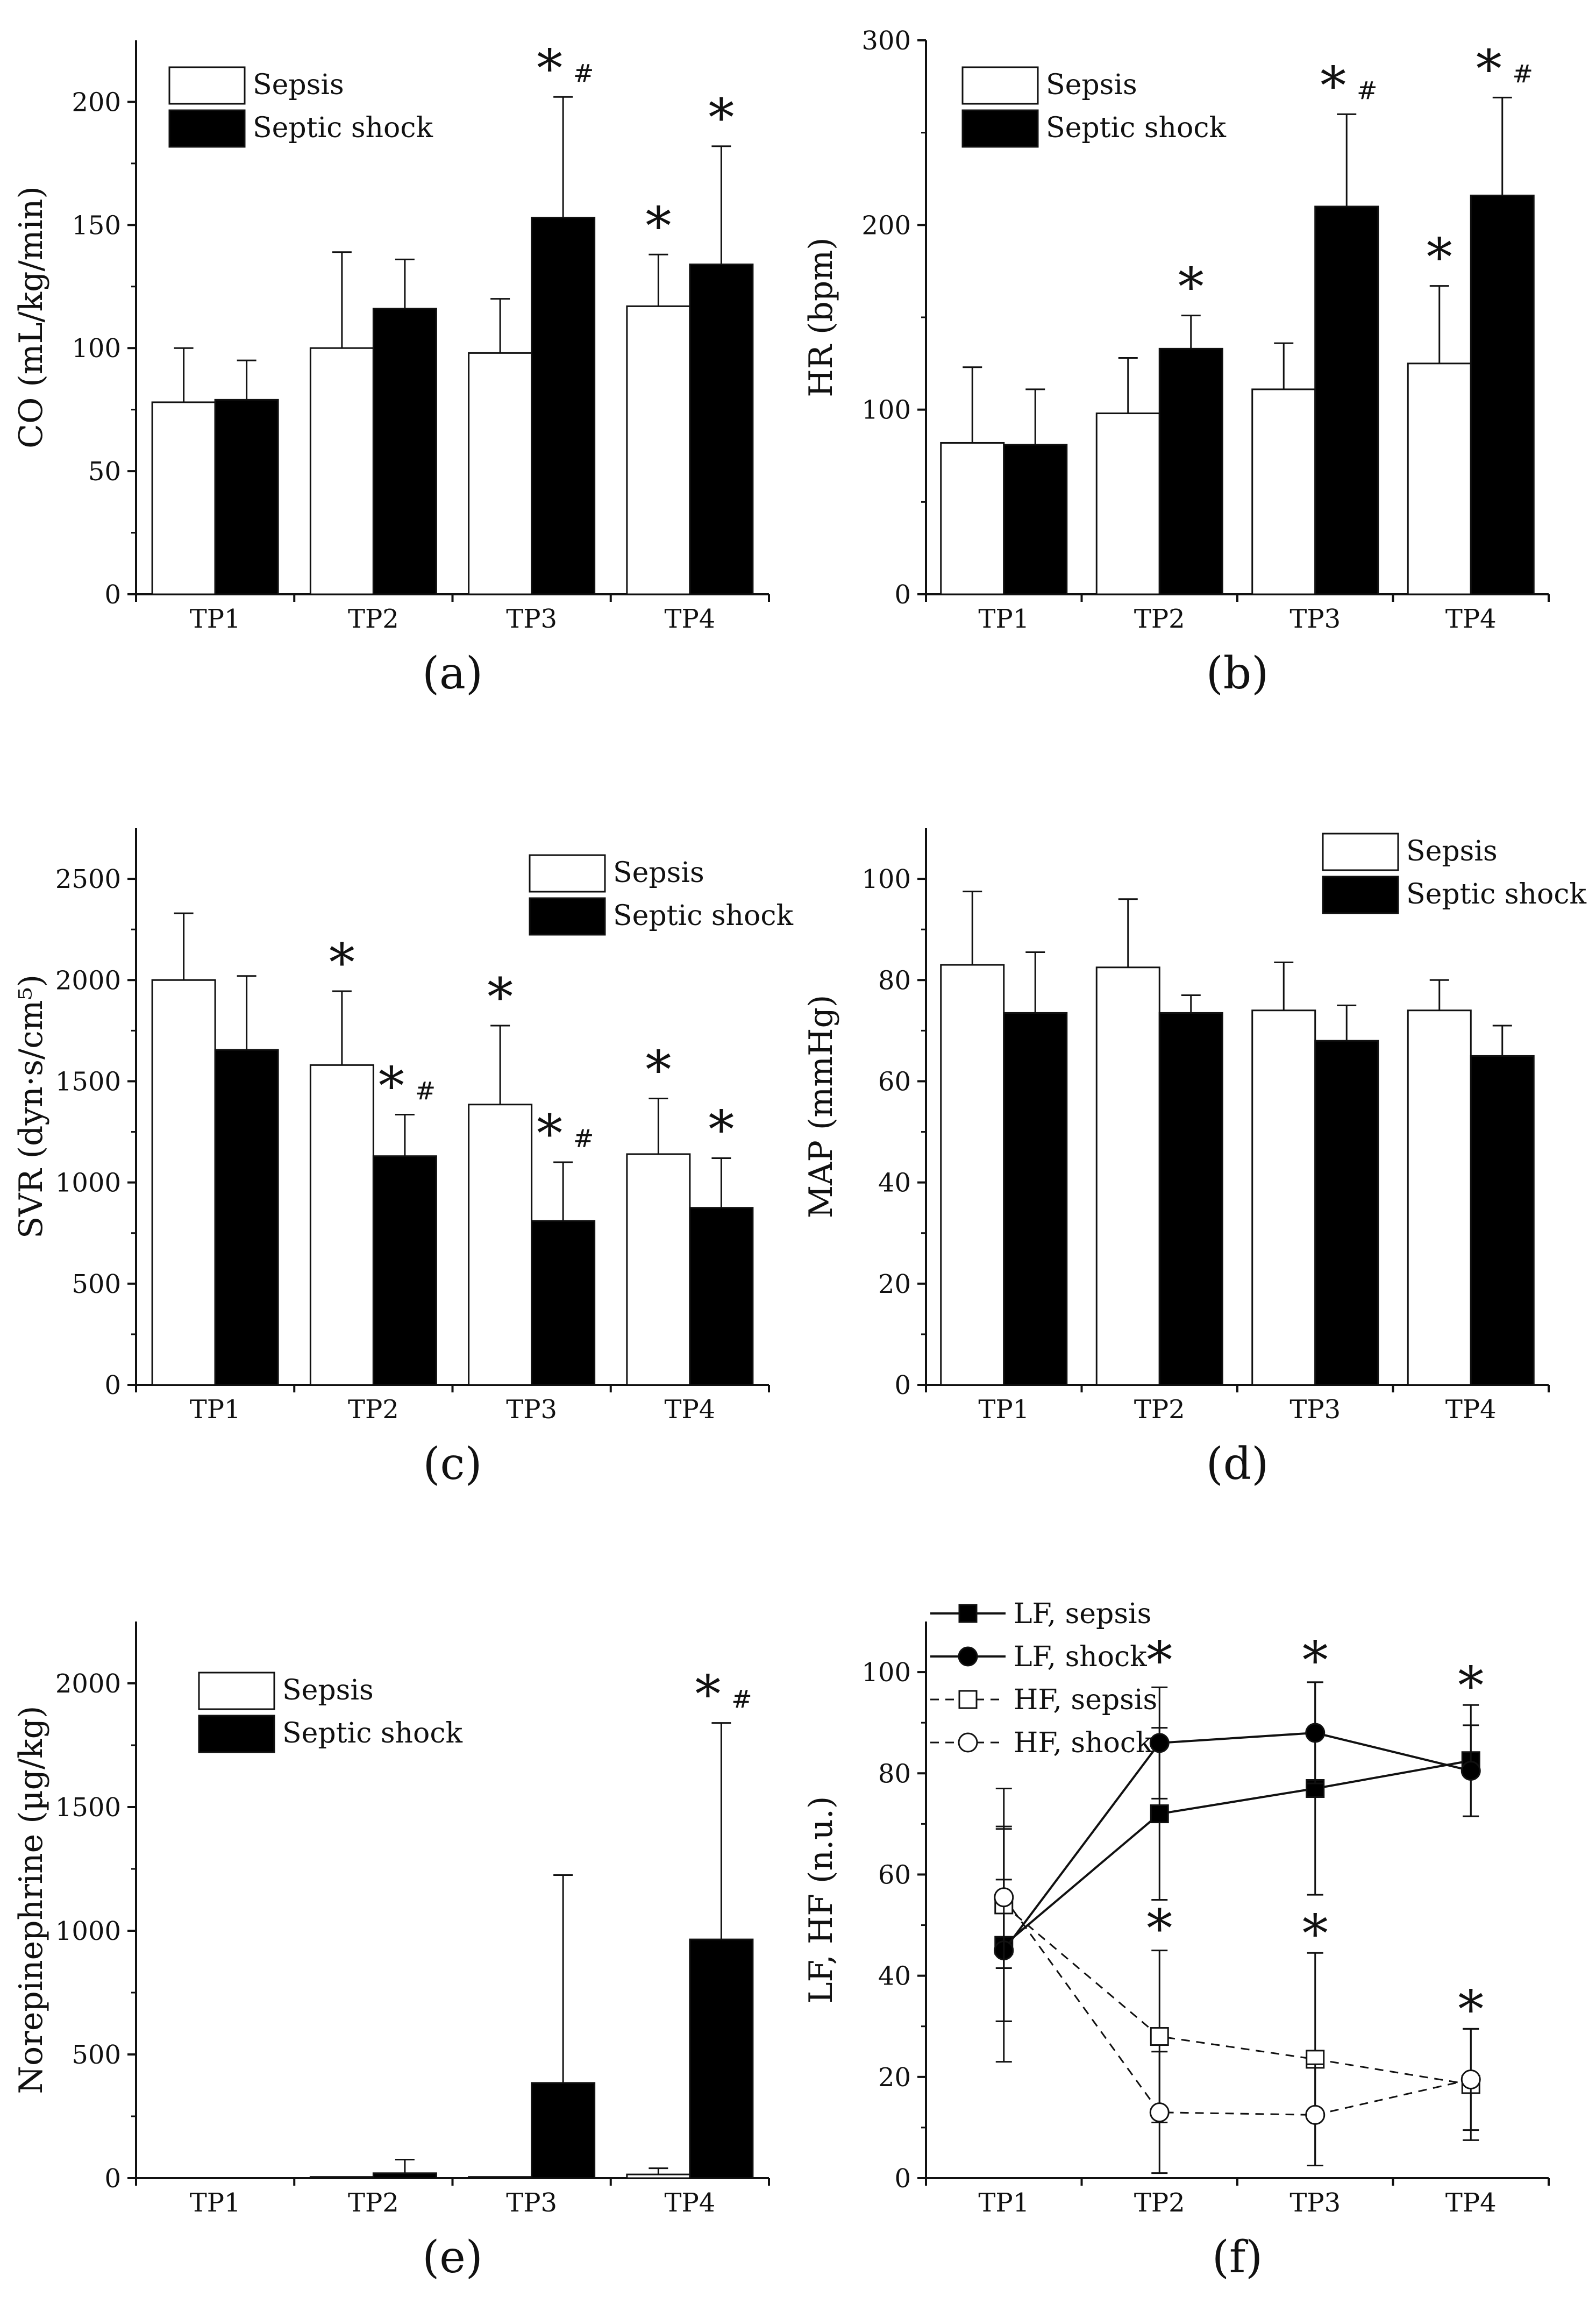 The width and height of the screenshot is (1596, 2297). Describe the element at coordinates (183, 1183) in the screenshot. I see `bar-c-sepsis-TP1` at that location.